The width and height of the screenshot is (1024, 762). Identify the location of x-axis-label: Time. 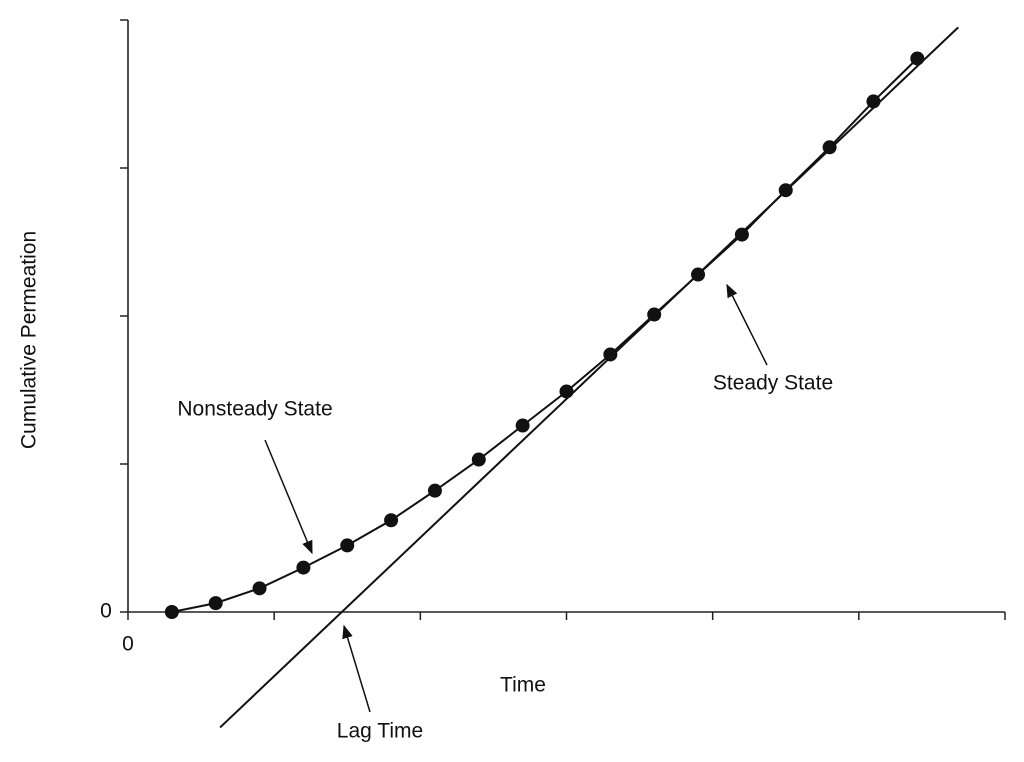
(523, 685).